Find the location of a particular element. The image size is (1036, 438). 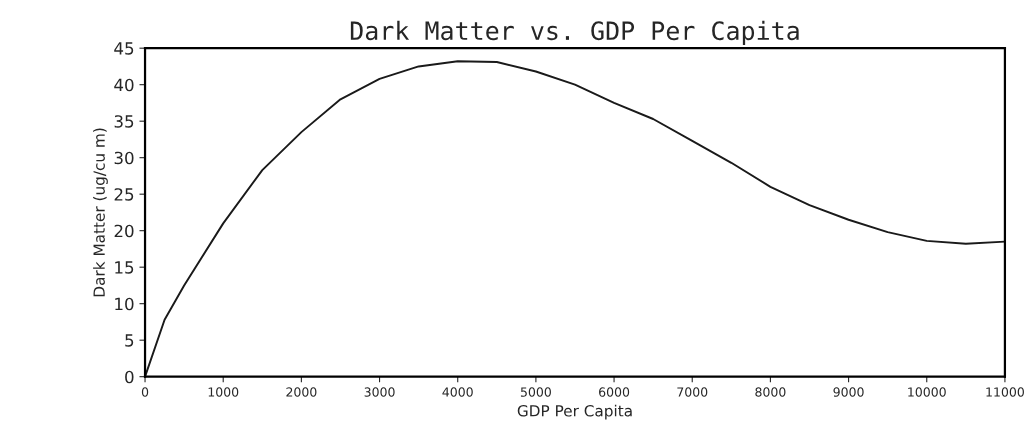

y-axis-title: Dark Matter (ug/cu m) is located at coordinates (100, 212).